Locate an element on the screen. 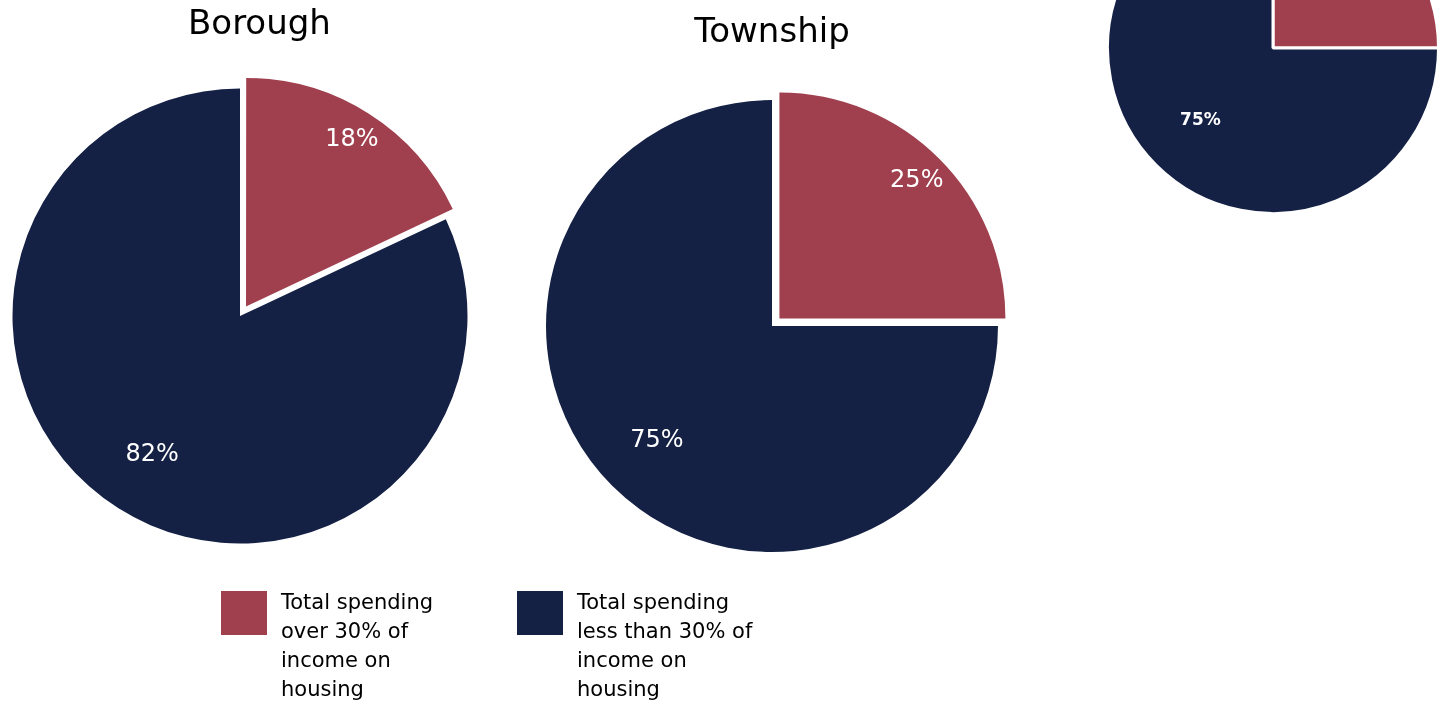  legend-label: Total spending over 30% of income on housing is located at coordinates (358, 646).